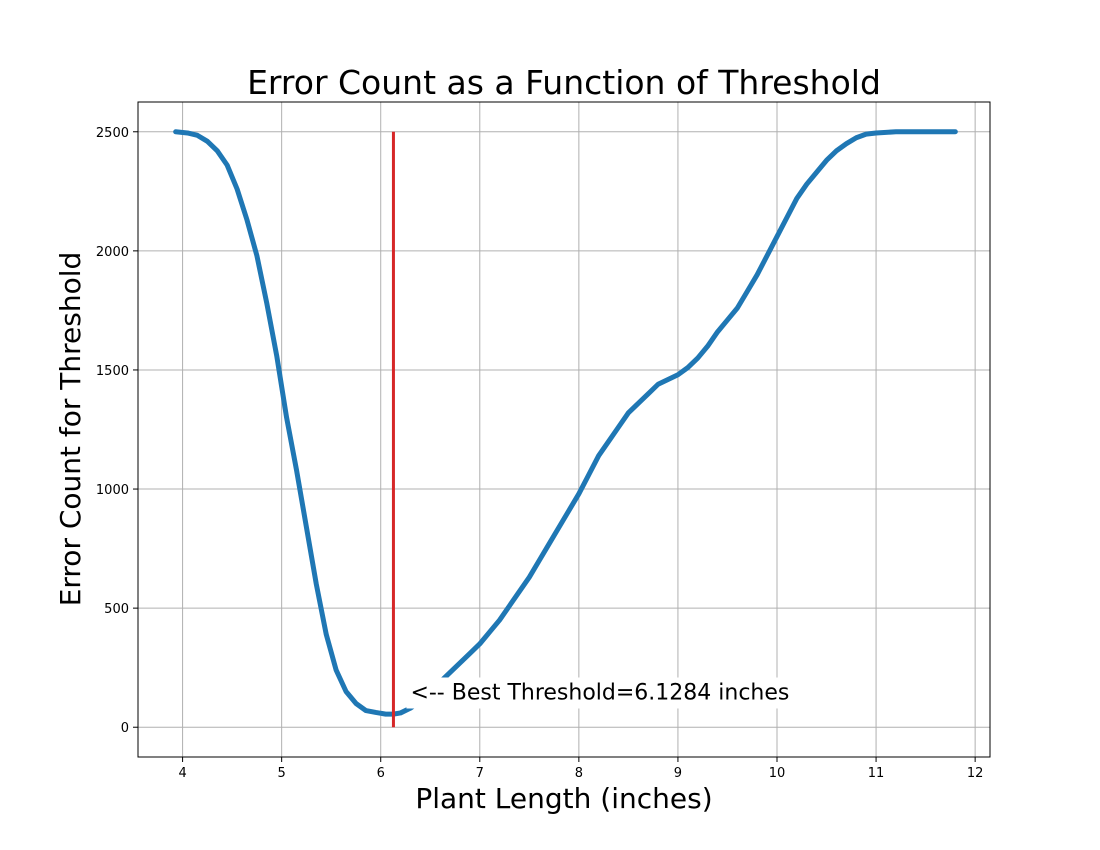 This screenshot has width=1100, height=850. What do you see at coordinates (777, 773) in the screenshot?
I see `x-tick-label: 10` at bounding box center [777, 773].